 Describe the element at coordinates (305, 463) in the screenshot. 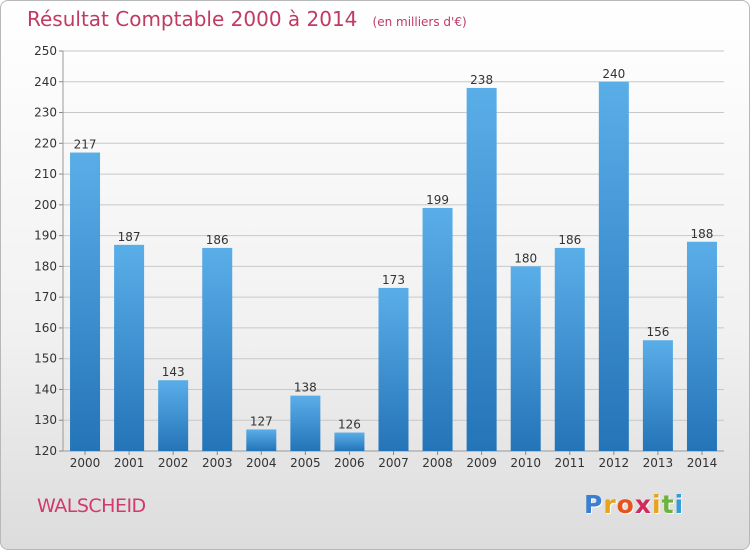

I see `x-tick-label: 2005` at that location.